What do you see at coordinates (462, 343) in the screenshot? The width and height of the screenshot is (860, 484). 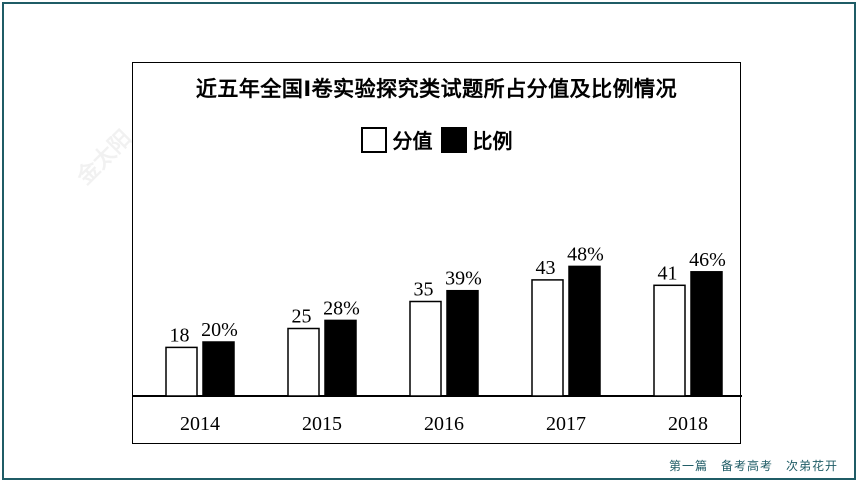 I see `bar-ratio-2016` at bounding box center [462, 343].